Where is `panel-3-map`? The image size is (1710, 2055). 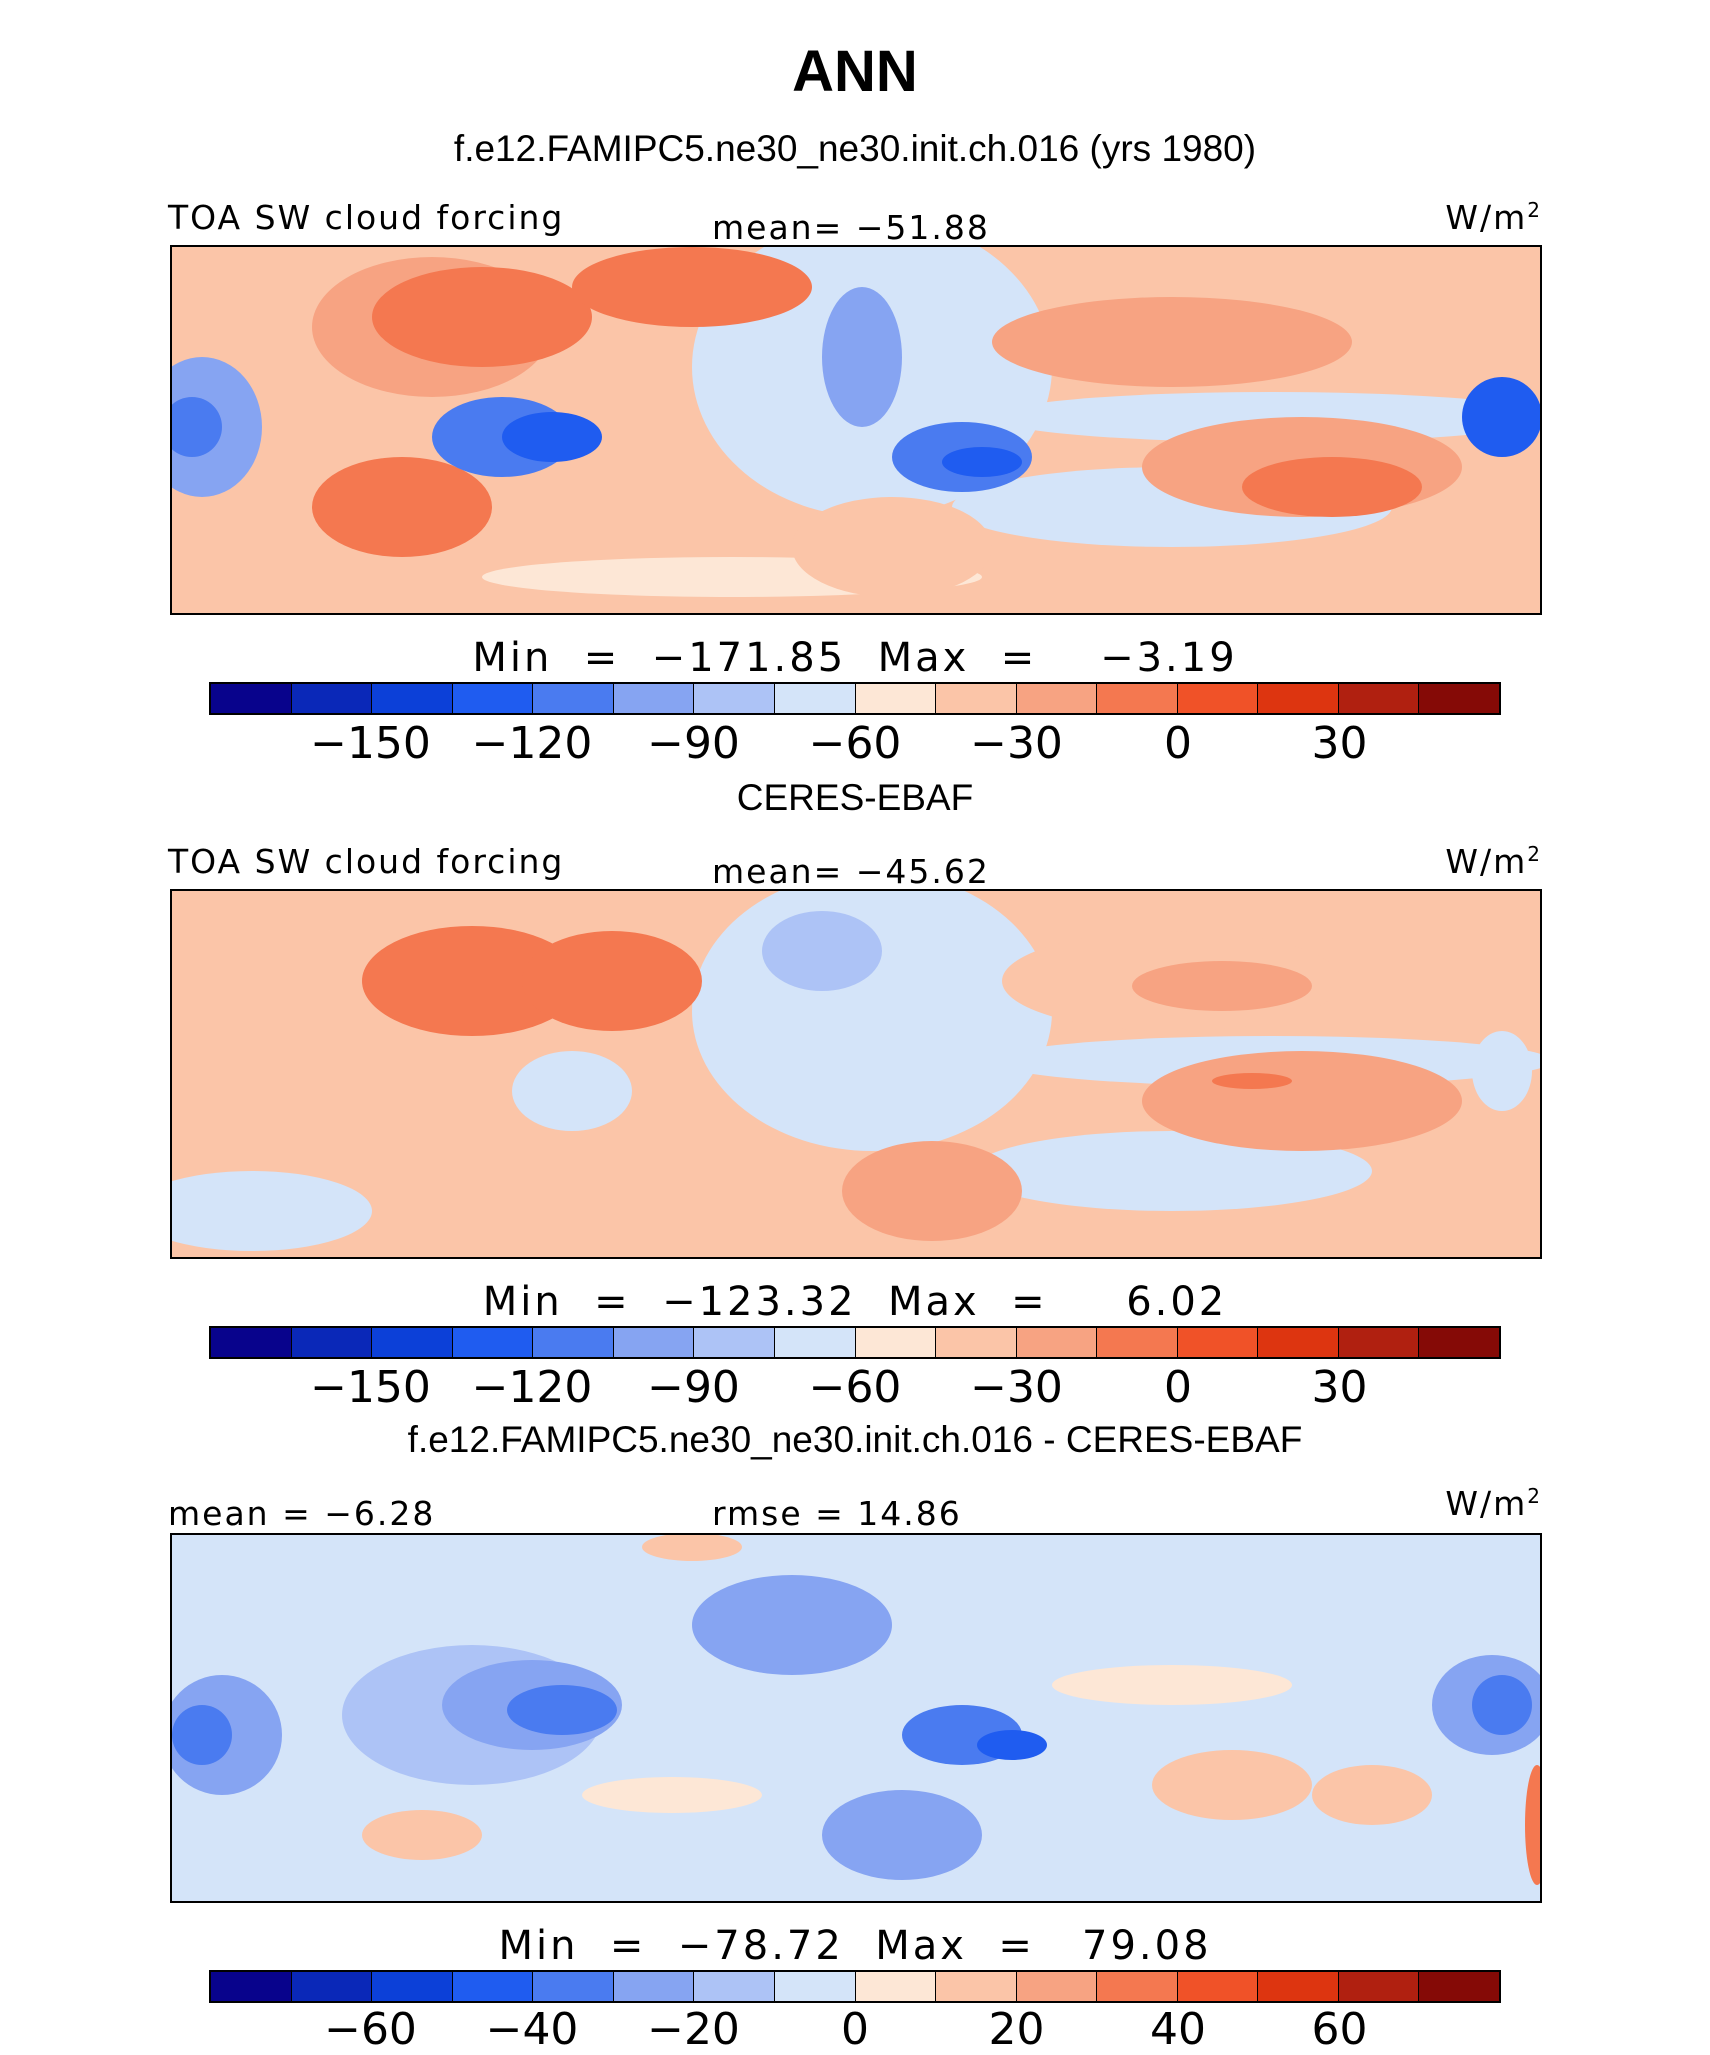
panel-3-map is located at coordinates (856, 1718).